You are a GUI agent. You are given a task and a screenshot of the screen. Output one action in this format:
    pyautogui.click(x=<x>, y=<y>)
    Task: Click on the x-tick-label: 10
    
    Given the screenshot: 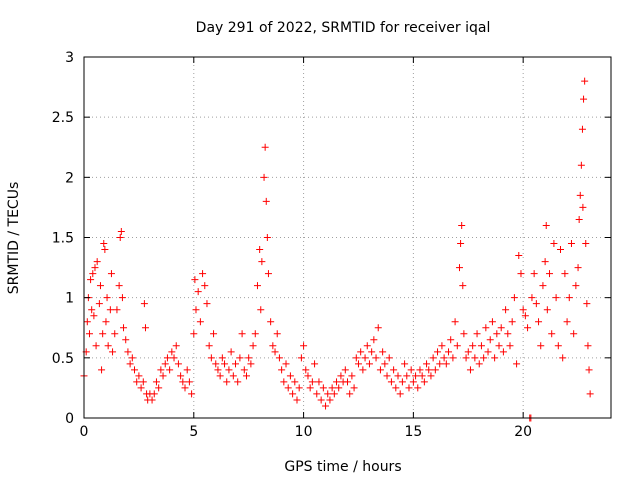 What is the action you would take?
    pyautogui.click(x=304, y=432)
    